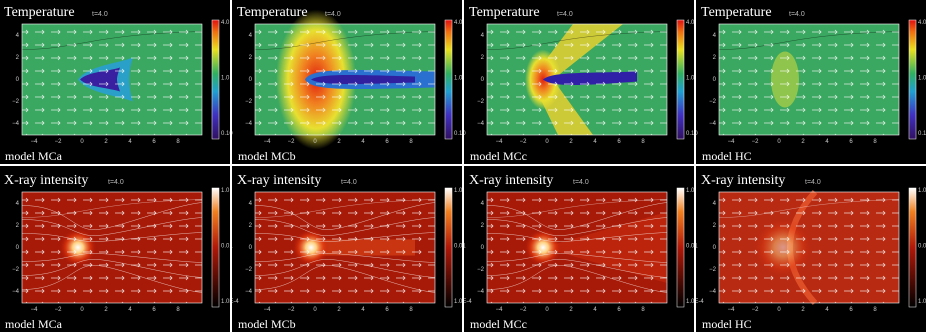 The image size is (926, 332). Describe the element at coordinates (727, 324) in the screenshot. I see `model-label: model HC` at that location.